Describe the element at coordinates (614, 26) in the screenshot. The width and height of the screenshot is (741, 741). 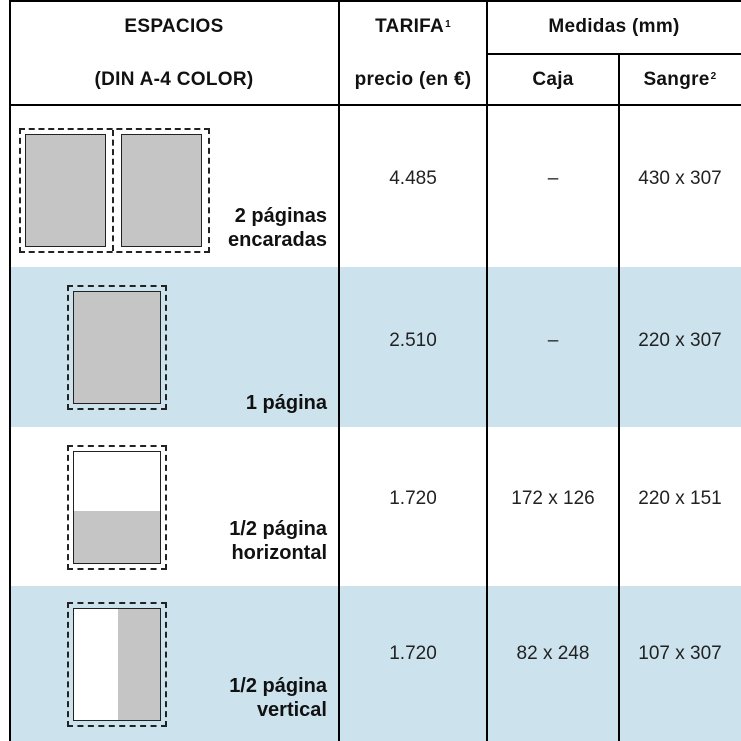
I see `header-medidas: Medidas (mm)` at that location.